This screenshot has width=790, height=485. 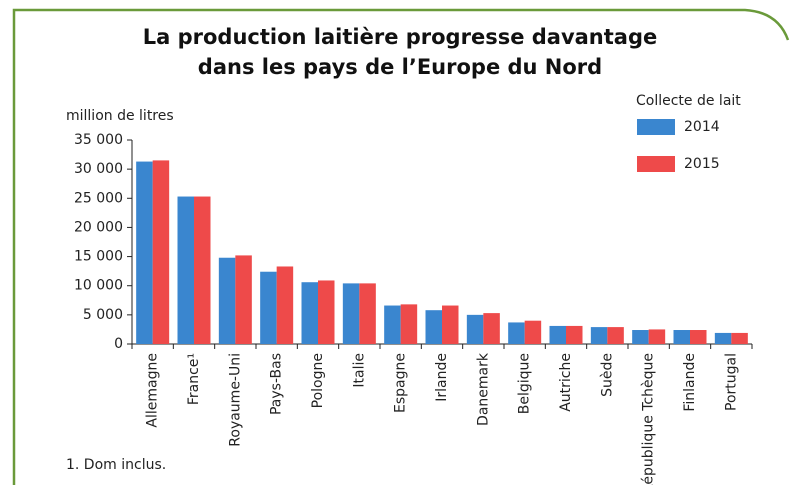 I want to click on legend-title: Collecte de lait, so click(x=688, y=101).